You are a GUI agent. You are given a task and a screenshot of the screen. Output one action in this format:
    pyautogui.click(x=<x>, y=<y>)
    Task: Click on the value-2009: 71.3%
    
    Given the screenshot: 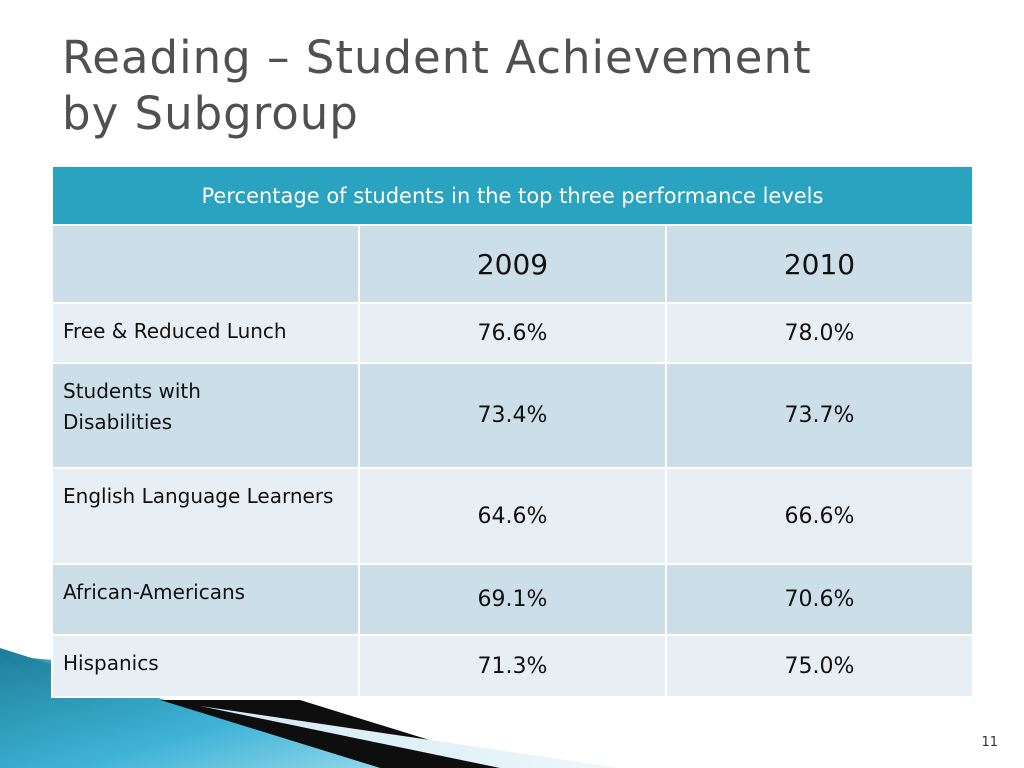 What is the action you would take?
    pyautogui.click(x=512, y=666)
    